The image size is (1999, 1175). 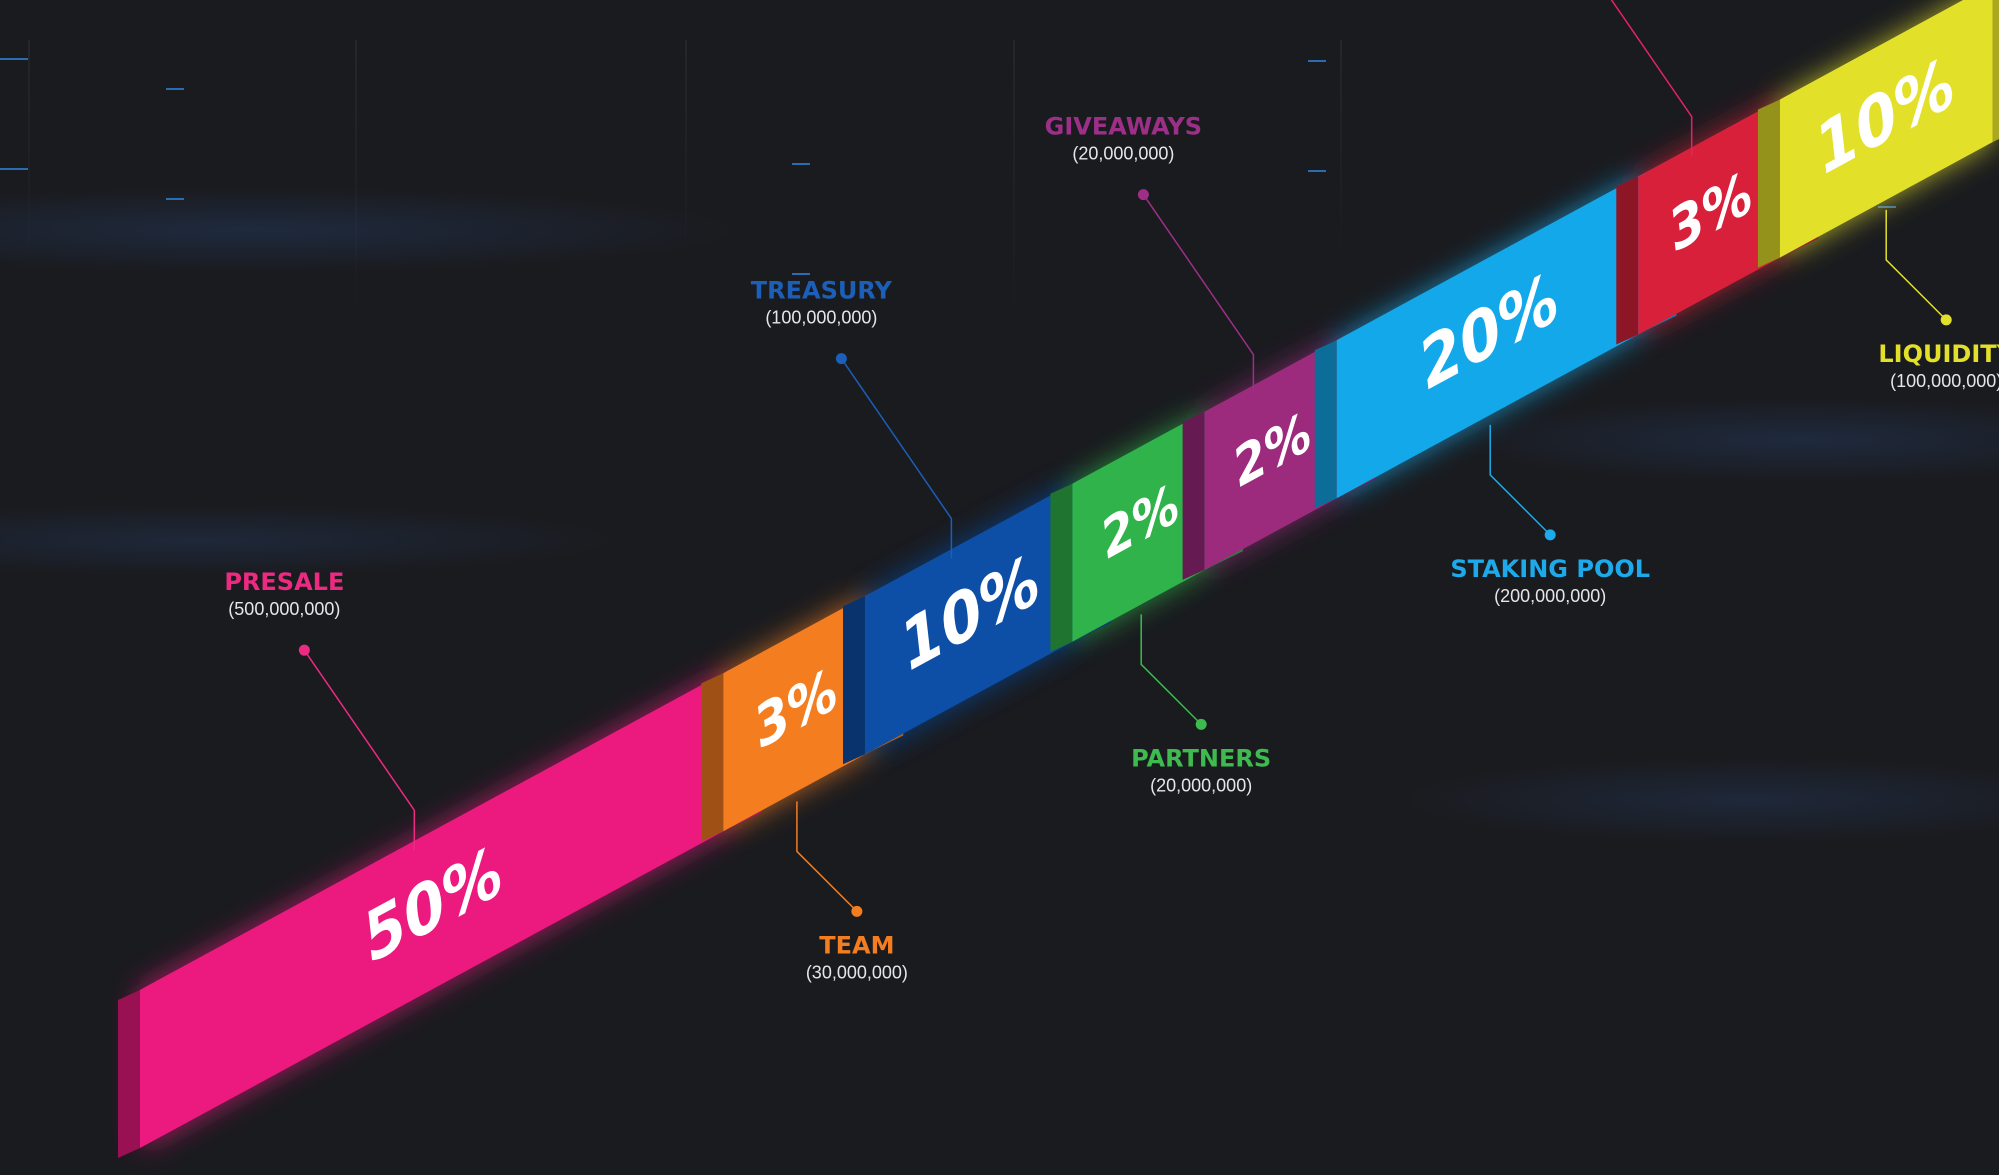 I want to click on callout-liquidity: LIQUIDITY (100,000,000), so click(x=1938, y=300).